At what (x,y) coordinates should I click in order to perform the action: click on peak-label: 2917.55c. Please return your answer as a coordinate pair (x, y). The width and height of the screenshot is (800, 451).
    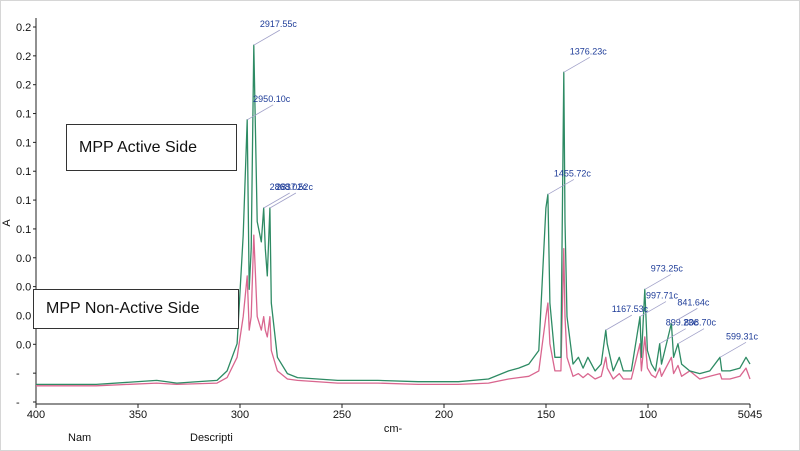
    Looking at the image, I should click on (279, 24).